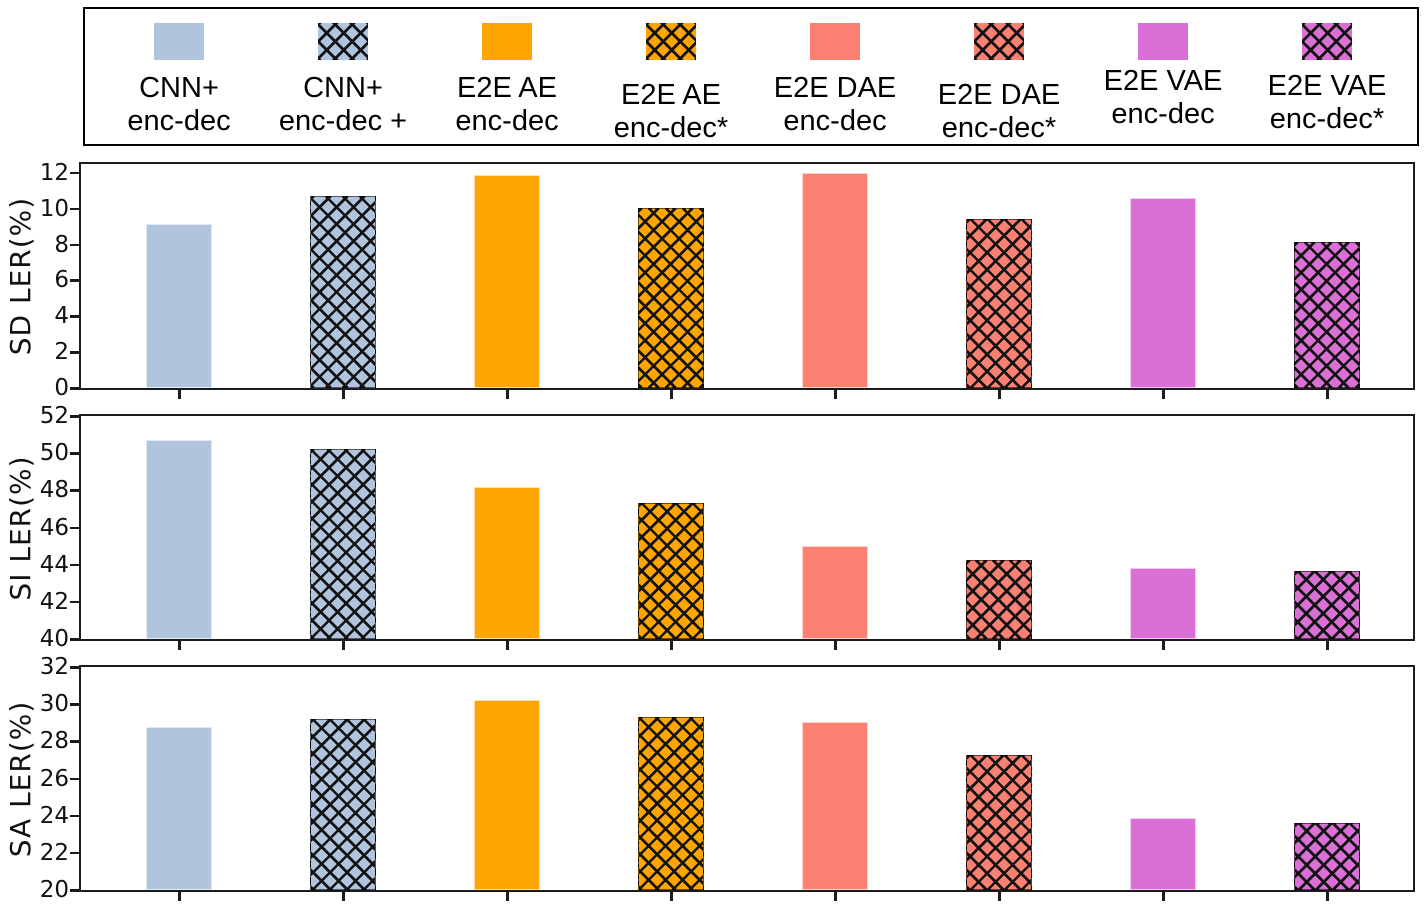  I want to click on bar-sd-cnn-enc-dec-plus, so click(343, 292).